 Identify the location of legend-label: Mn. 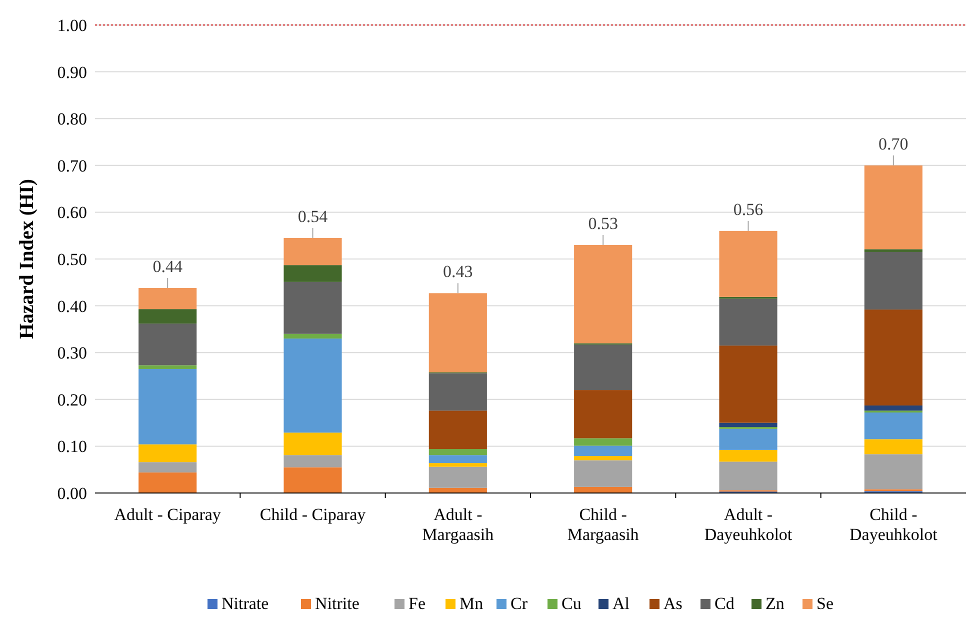
(472, 603).